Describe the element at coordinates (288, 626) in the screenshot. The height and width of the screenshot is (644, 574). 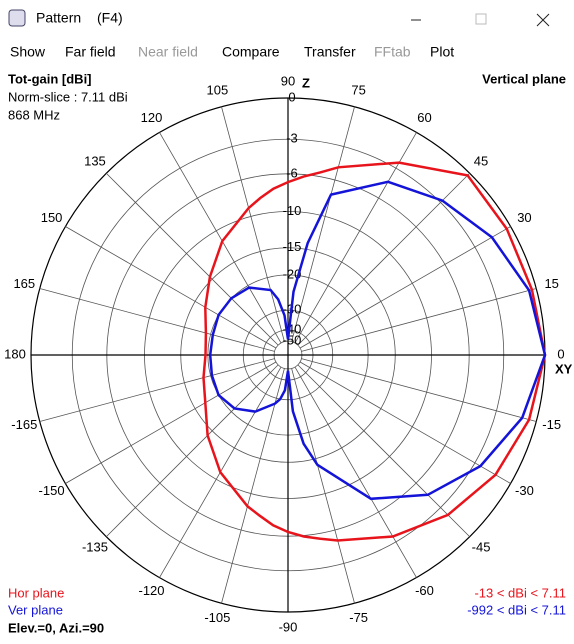
I see `angle-tick-label: -90` at that location.